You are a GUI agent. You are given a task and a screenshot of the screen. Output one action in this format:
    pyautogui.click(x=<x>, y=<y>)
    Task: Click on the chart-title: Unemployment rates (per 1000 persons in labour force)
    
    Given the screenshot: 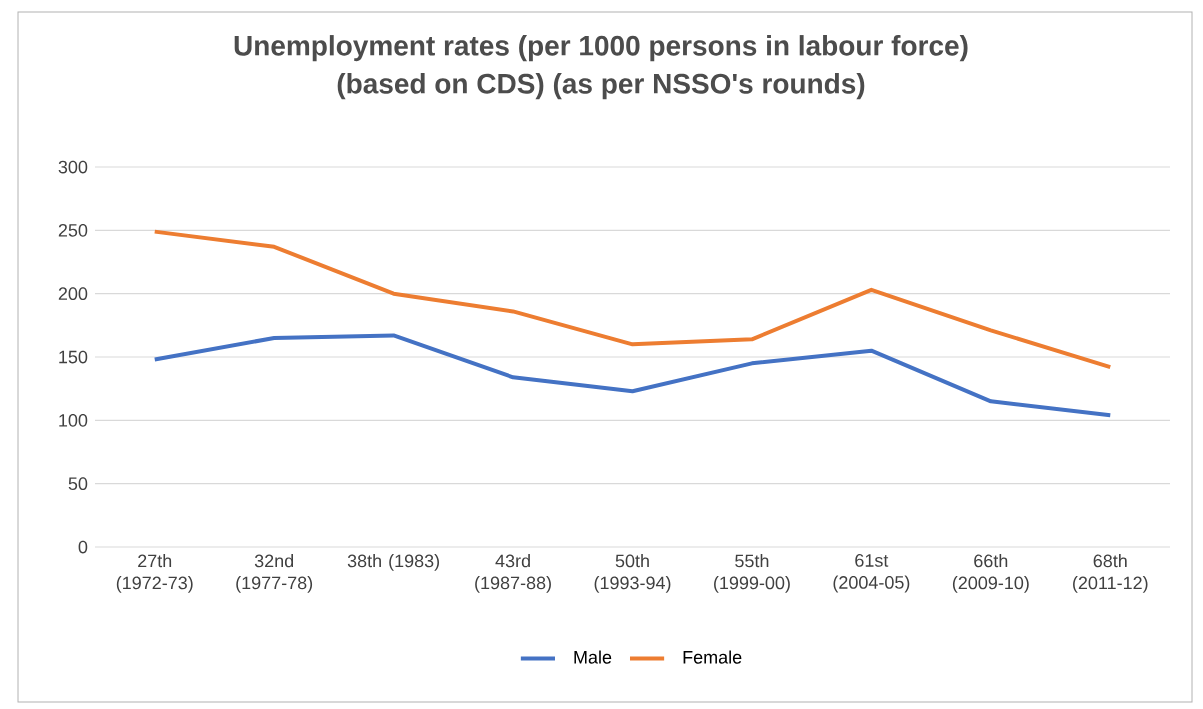 What is the action you would take?
    pyautogui.click(x=601, y=48)
    